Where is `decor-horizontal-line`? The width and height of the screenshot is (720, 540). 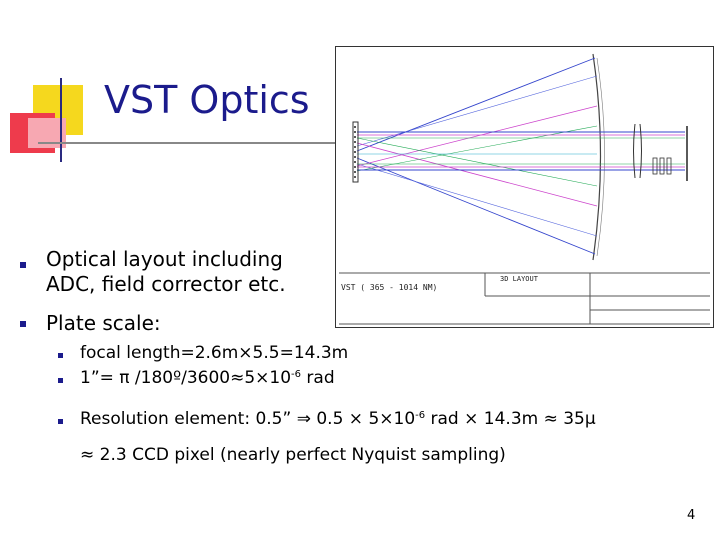 decor-horizontal-line is located at coordinates (203, 143).